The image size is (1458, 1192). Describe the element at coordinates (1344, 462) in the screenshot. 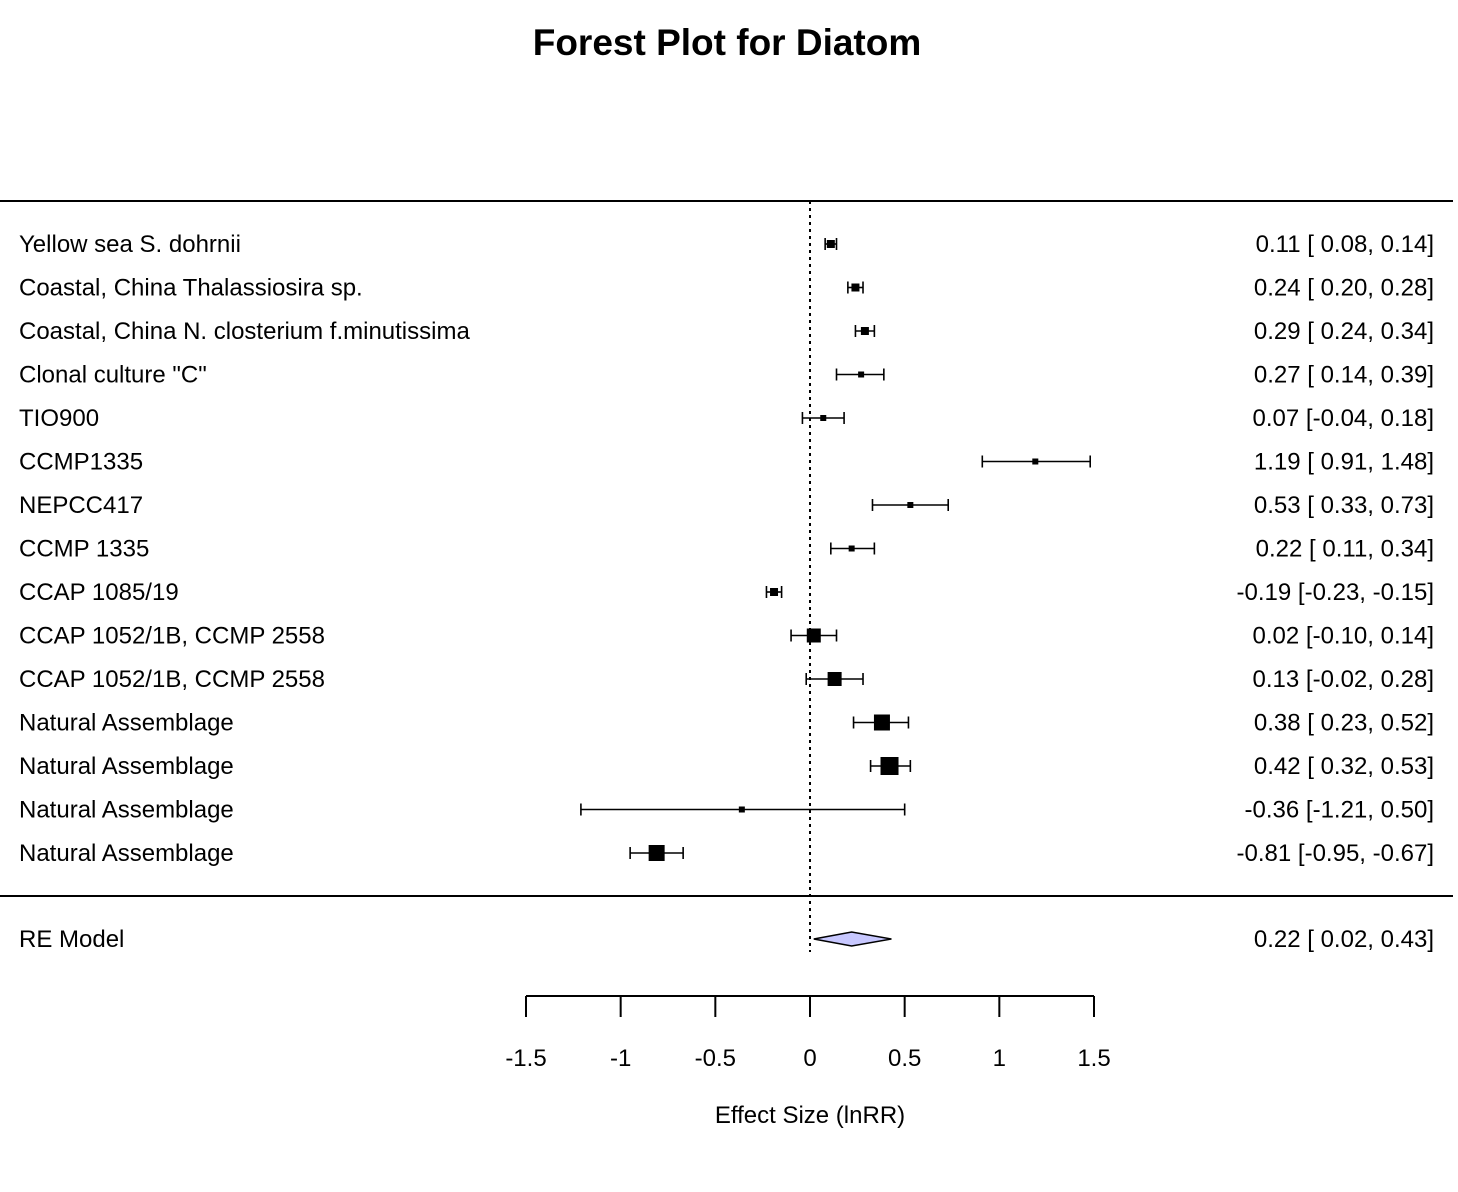

I see `study-estimate-text: 1.19 [ 0.91, 1.48]` at that location.